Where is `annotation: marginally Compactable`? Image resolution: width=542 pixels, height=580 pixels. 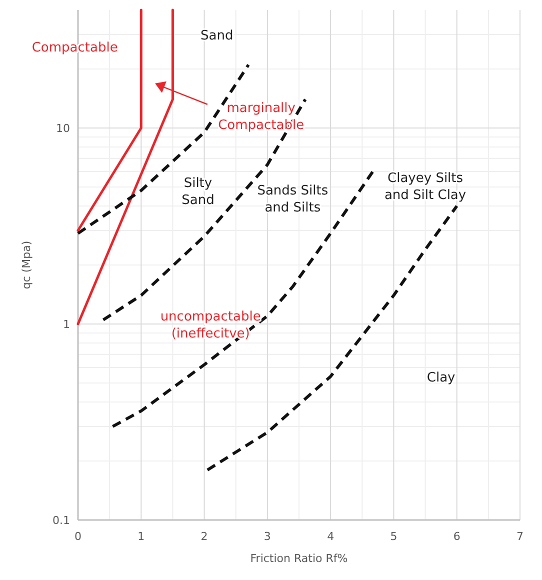
annotation: marginally Compactable is located at coordinates (261, 116).